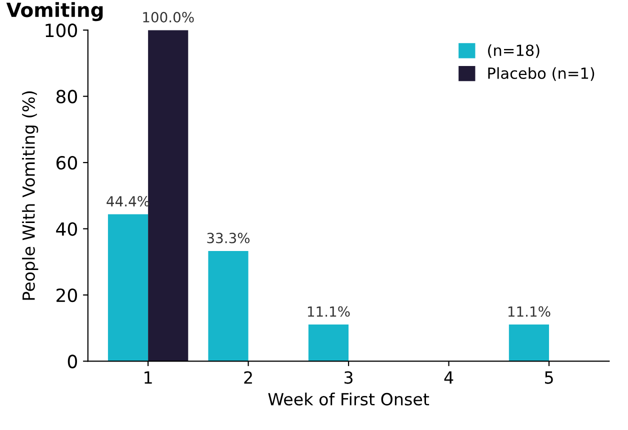 The width and height of the screenshot is (628, 430). What do you see at coordinates (66, 163) in the screenshot?
I see `y-tick-label: 60` at bounding box center [66, 163].